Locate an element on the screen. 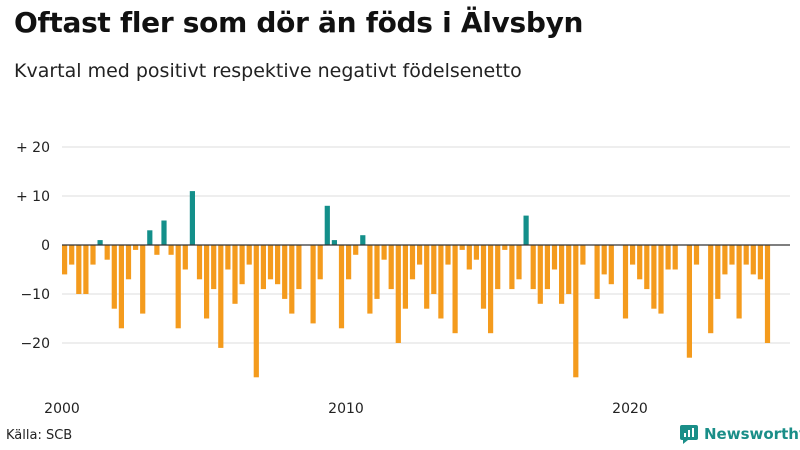  chart-title: Oftast fler som dör än föds i Älvsbyn is located at coordinates (299, 22).